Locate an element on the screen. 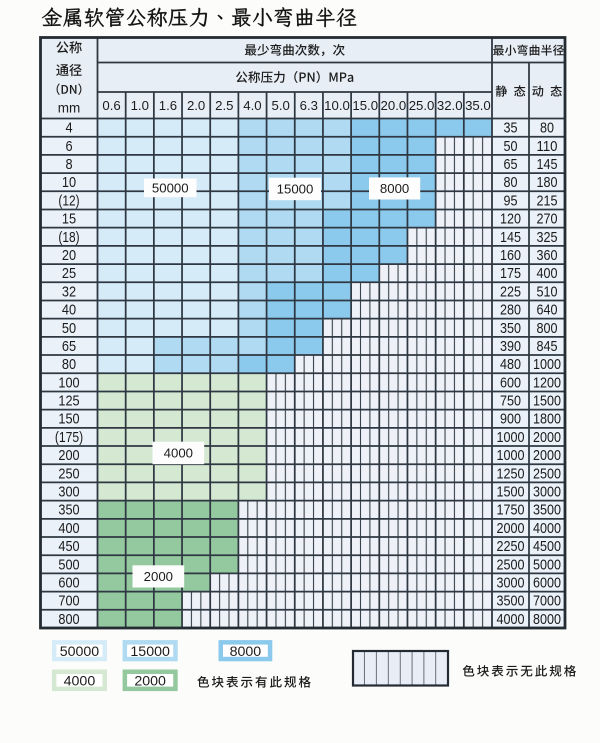  svg-text: mm is located at coordinates (69, 108).